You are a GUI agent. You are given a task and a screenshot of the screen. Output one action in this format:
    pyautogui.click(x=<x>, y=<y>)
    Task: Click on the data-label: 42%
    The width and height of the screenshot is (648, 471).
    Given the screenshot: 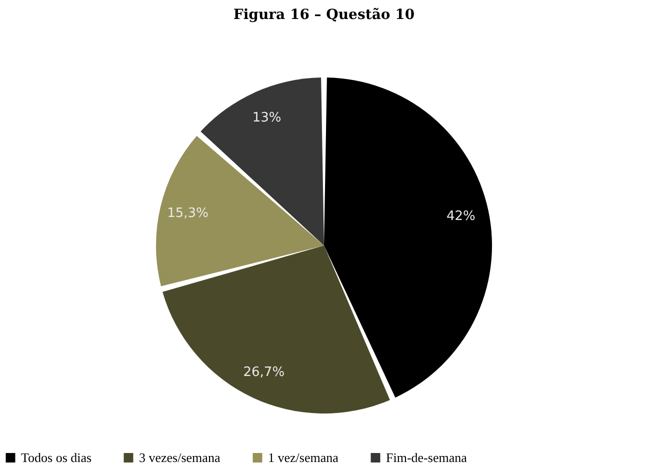 What is the action you would take?
    pyautogui.click(x=461, y=216)
    